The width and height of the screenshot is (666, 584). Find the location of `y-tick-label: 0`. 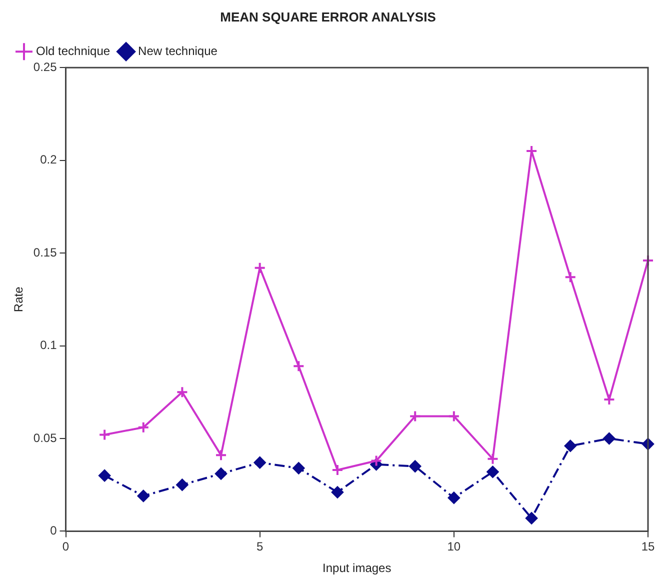

y-tick-label: 0 is located at coordinates (54, 531).